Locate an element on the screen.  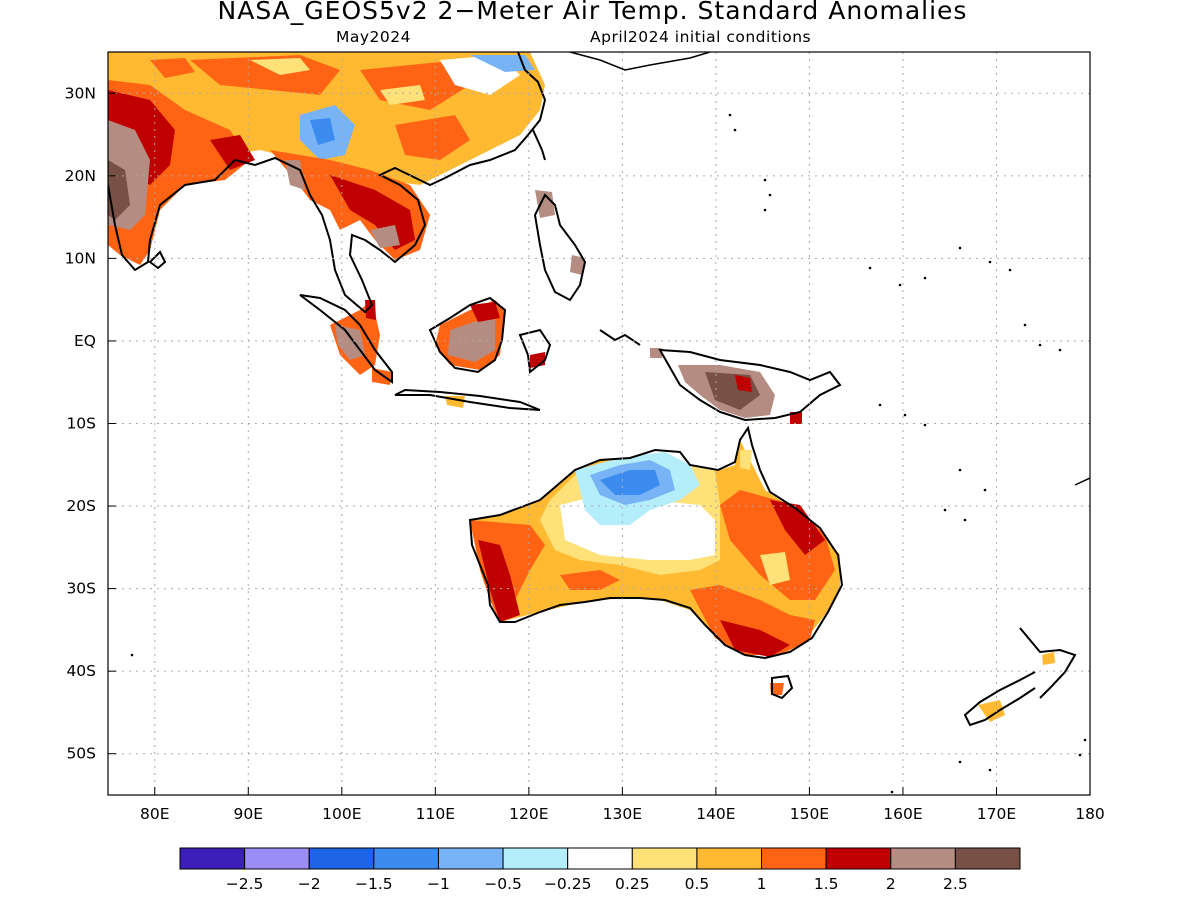
lat-label: 30S is located at coordinates (81, 589).